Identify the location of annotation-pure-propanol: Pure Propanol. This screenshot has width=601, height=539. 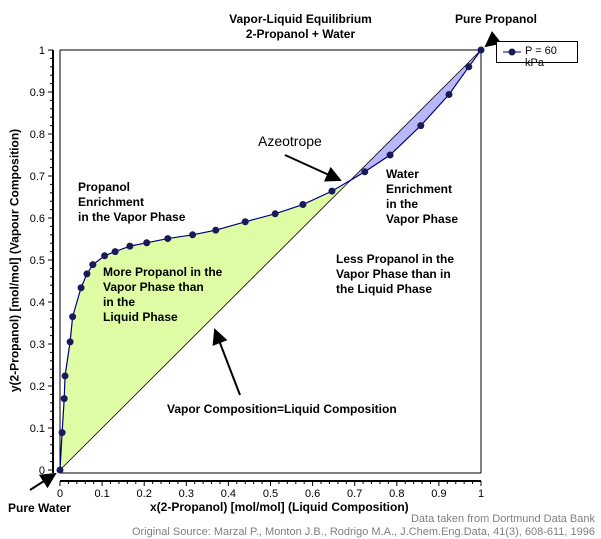
(496, 19).